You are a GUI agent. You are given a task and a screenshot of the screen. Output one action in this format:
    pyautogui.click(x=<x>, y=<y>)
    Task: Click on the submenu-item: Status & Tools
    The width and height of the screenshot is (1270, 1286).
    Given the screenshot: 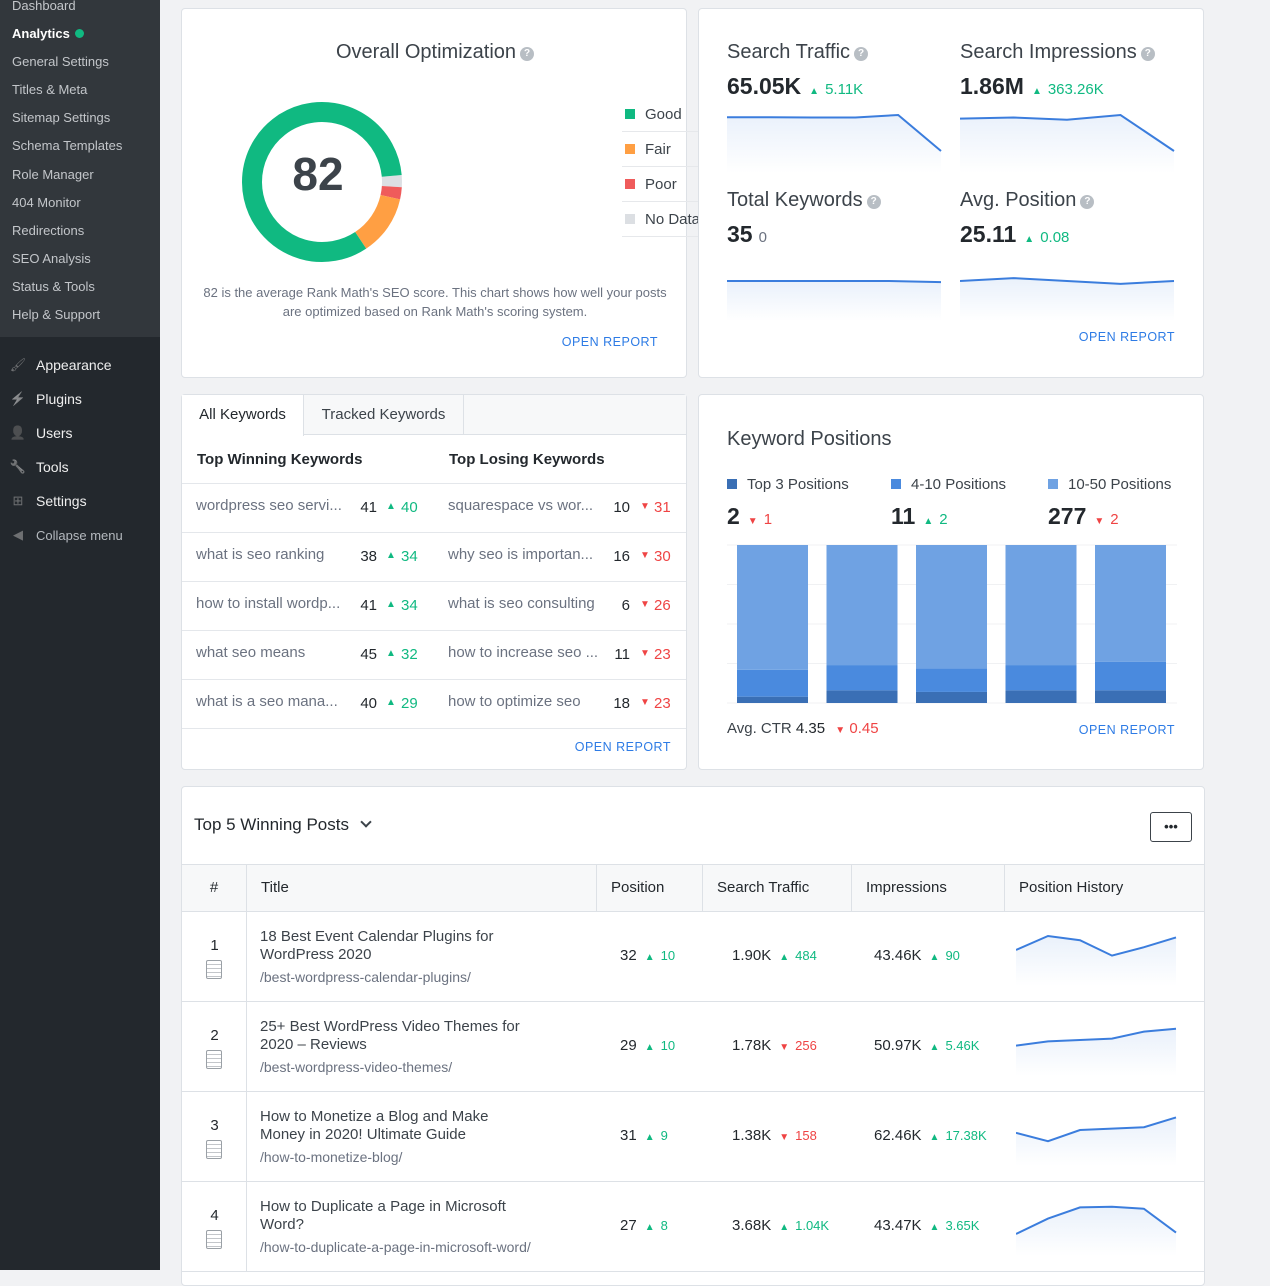 What is the action you would take?
    pyautogui.click(x=80, y=287)
    